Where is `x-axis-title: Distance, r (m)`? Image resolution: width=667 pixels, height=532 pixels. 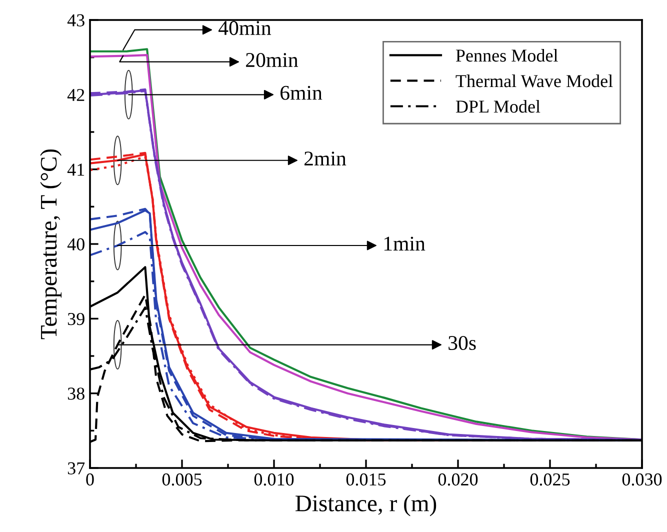 x-axis-title: Distance, r (m) is located at coordinates (366, 505).